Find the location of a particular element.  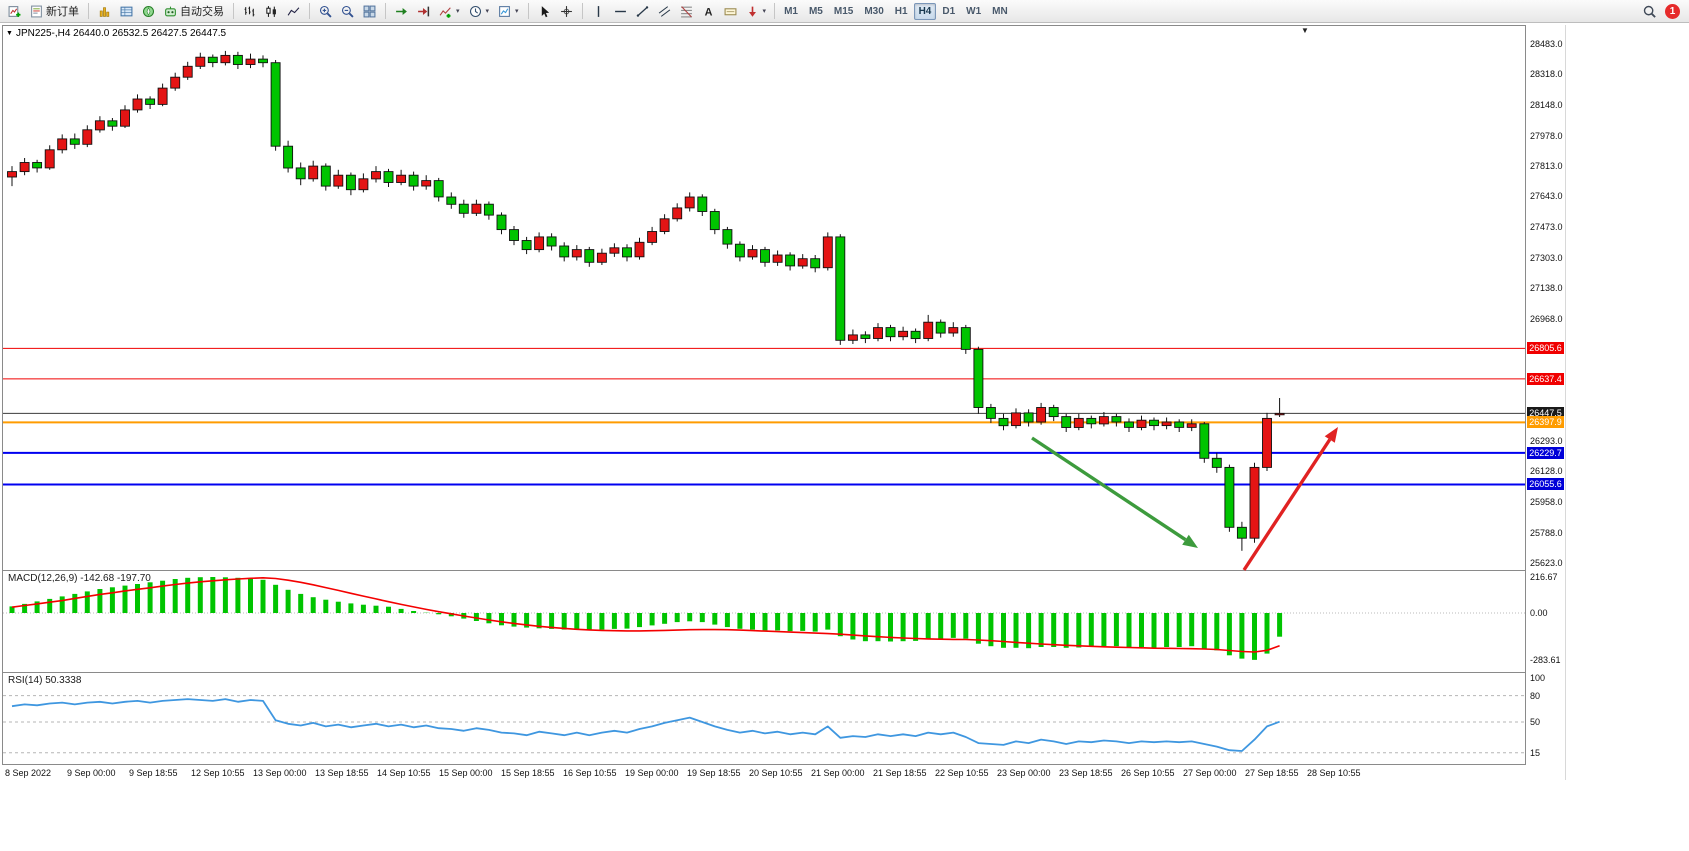

rsi-scale-label: 80 is located at coordinates (1535, 696).